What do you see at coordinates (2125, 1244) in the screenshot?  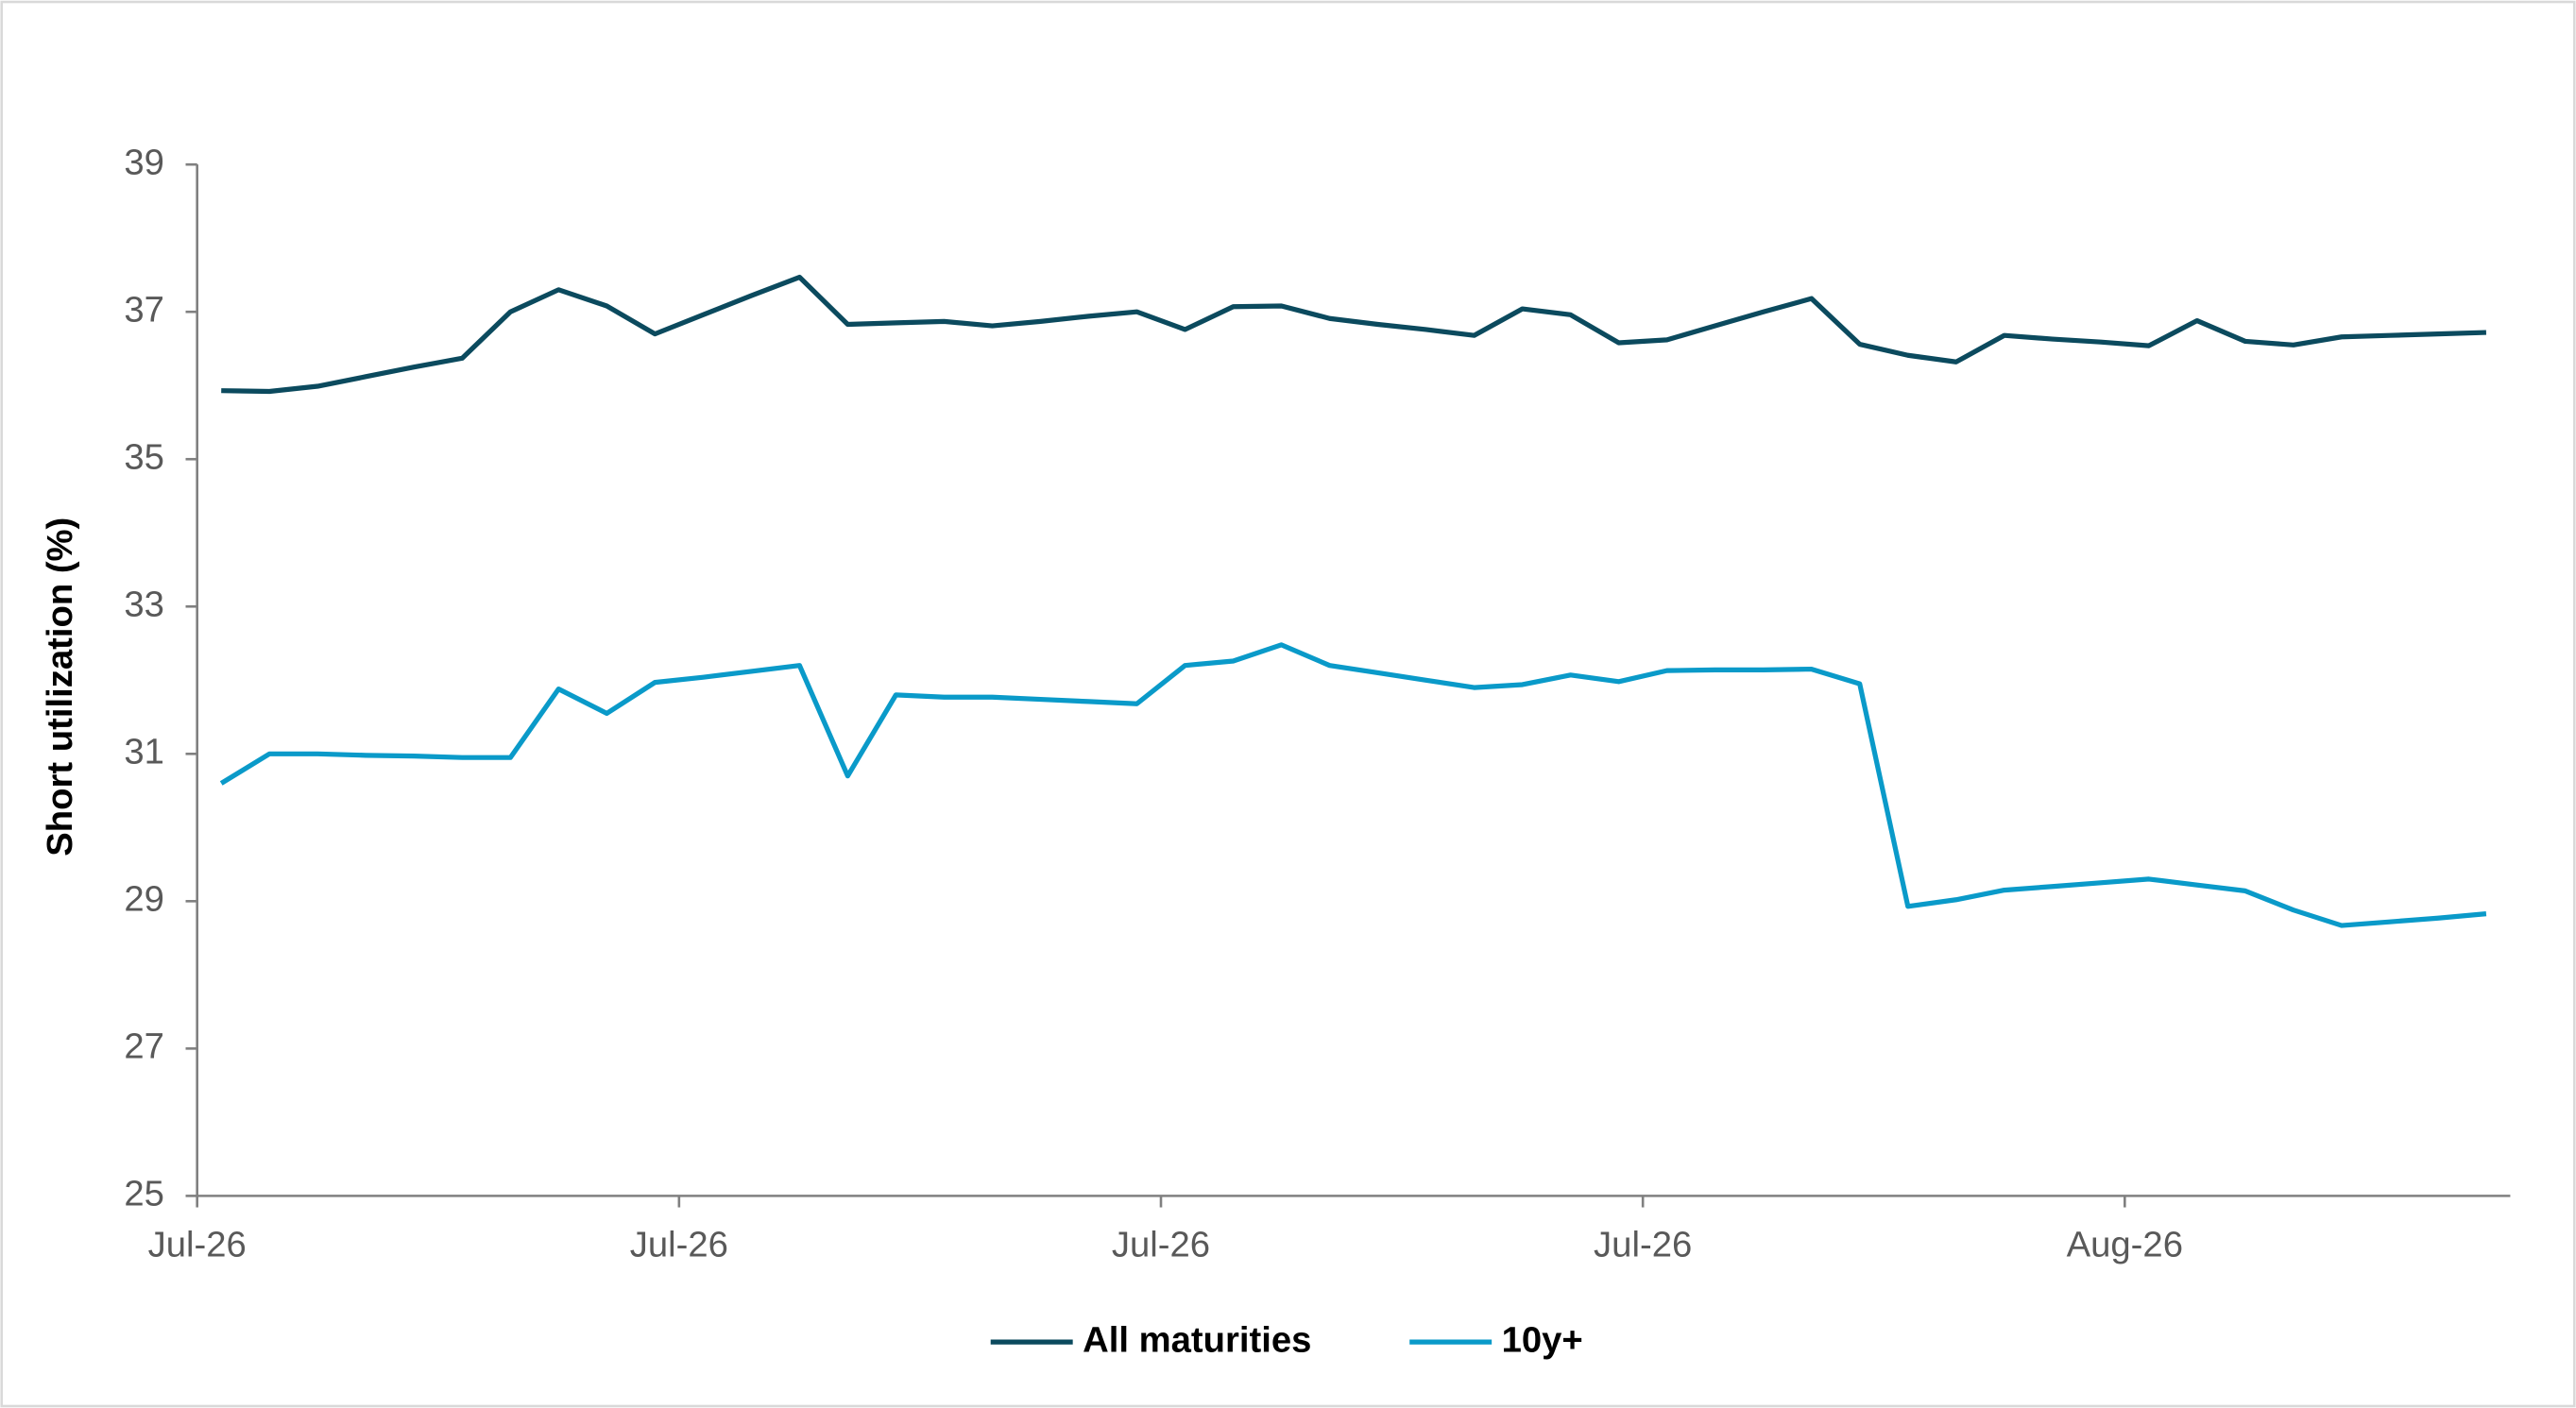 I see `x-tick-label: Aug-26` at bounding box center [2125, 1244].